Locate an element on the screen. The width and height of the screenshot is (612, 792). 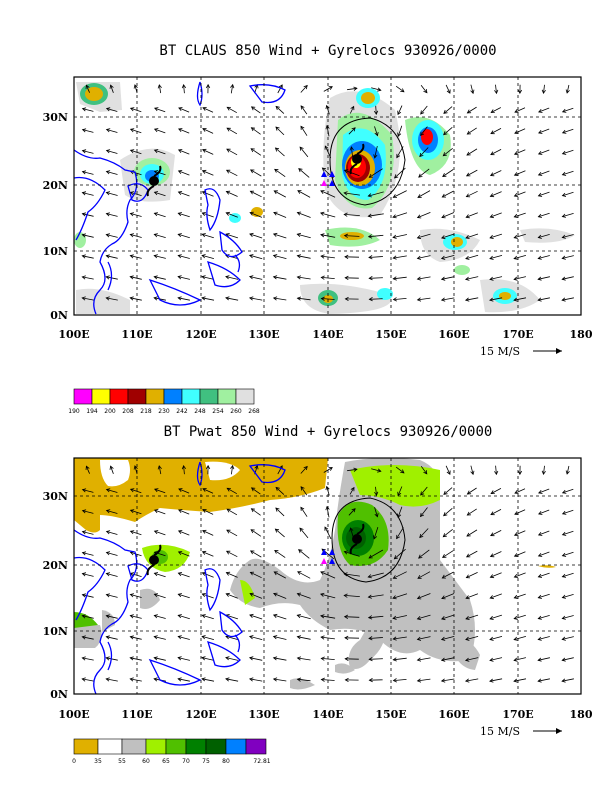
lon-tick-label: 130E is located at coordinates (263, 334).